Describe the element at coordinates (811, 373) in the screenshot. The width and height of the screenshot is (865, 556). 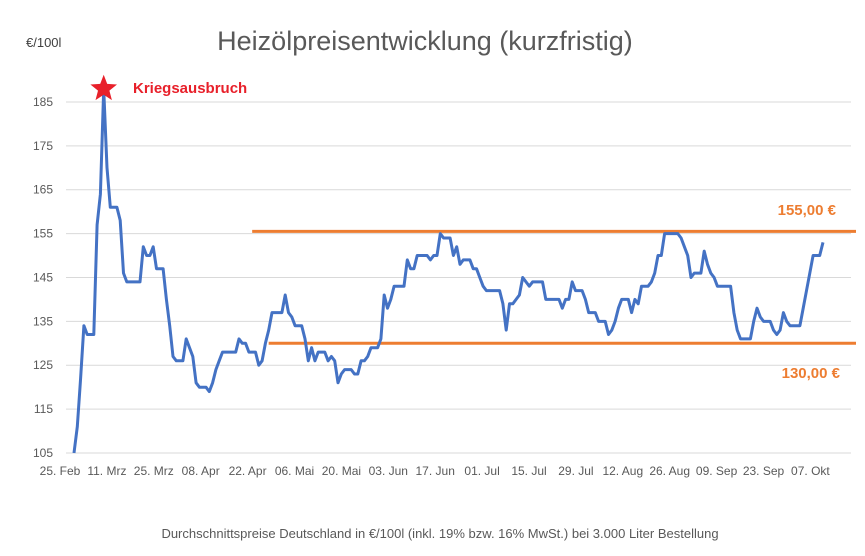
I see `annotation-130-label: 130,00 €` at that location.